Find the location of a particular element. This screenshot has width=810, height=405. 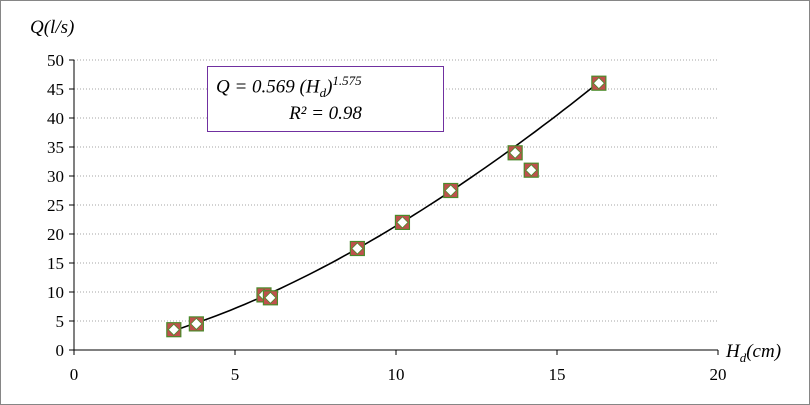

y-tick-label: 30 is located at coordinates (55, 176).